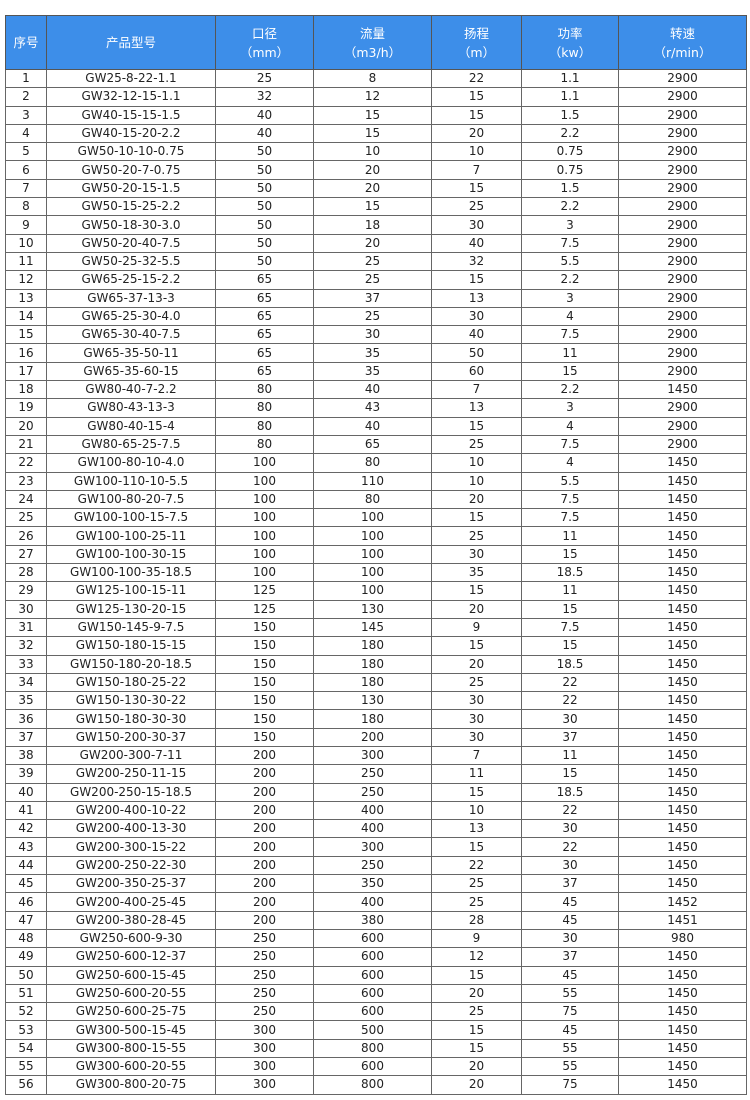  Describe the element at coordinates (26, 426) in the screenshot. I see `cell-index: 20` at that location.